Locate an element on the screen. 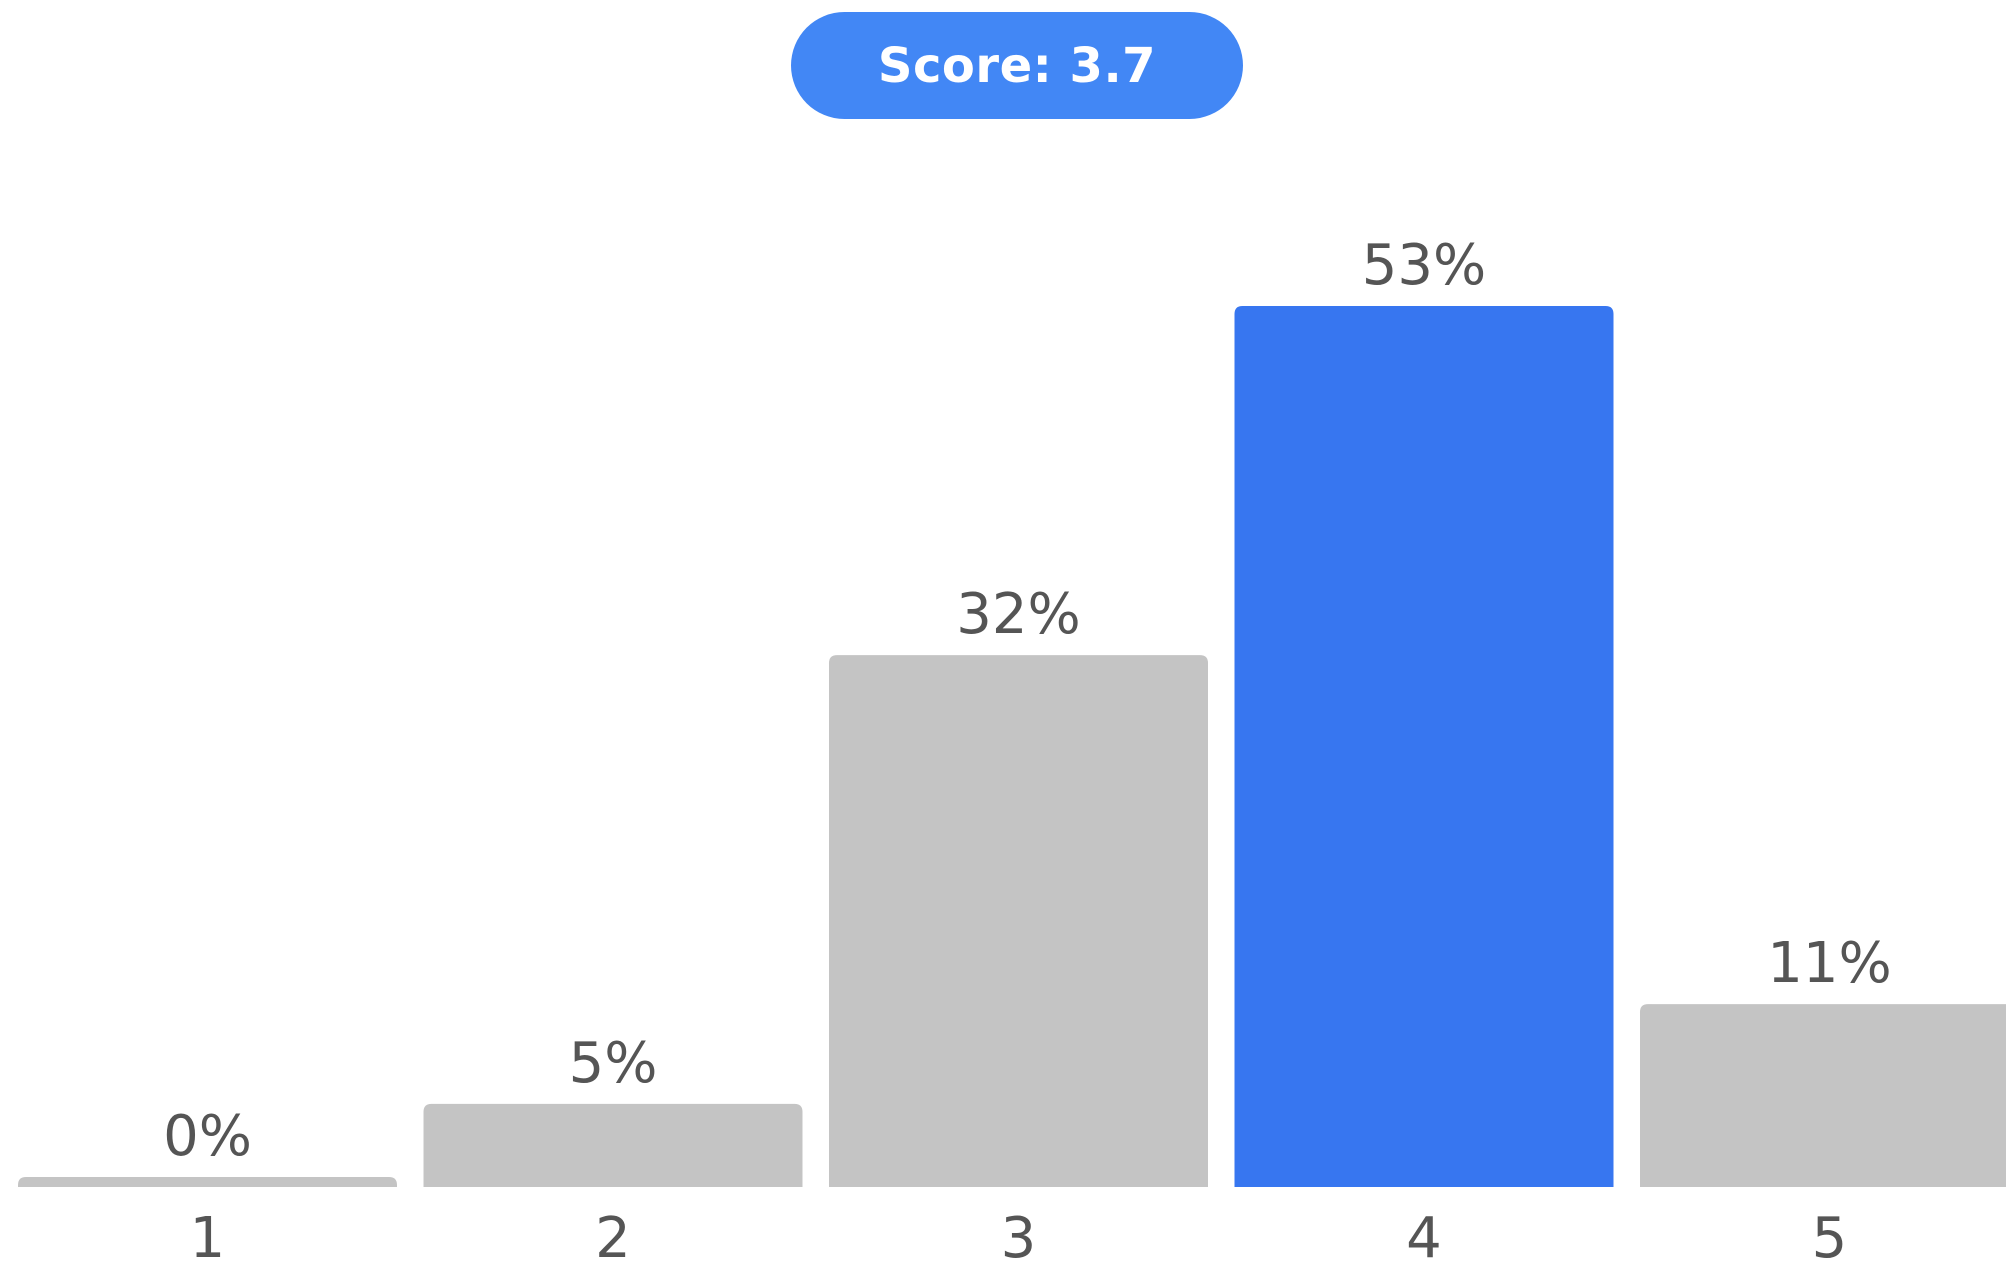  data-label-2: 5% is located at coordinates (613, 1063).